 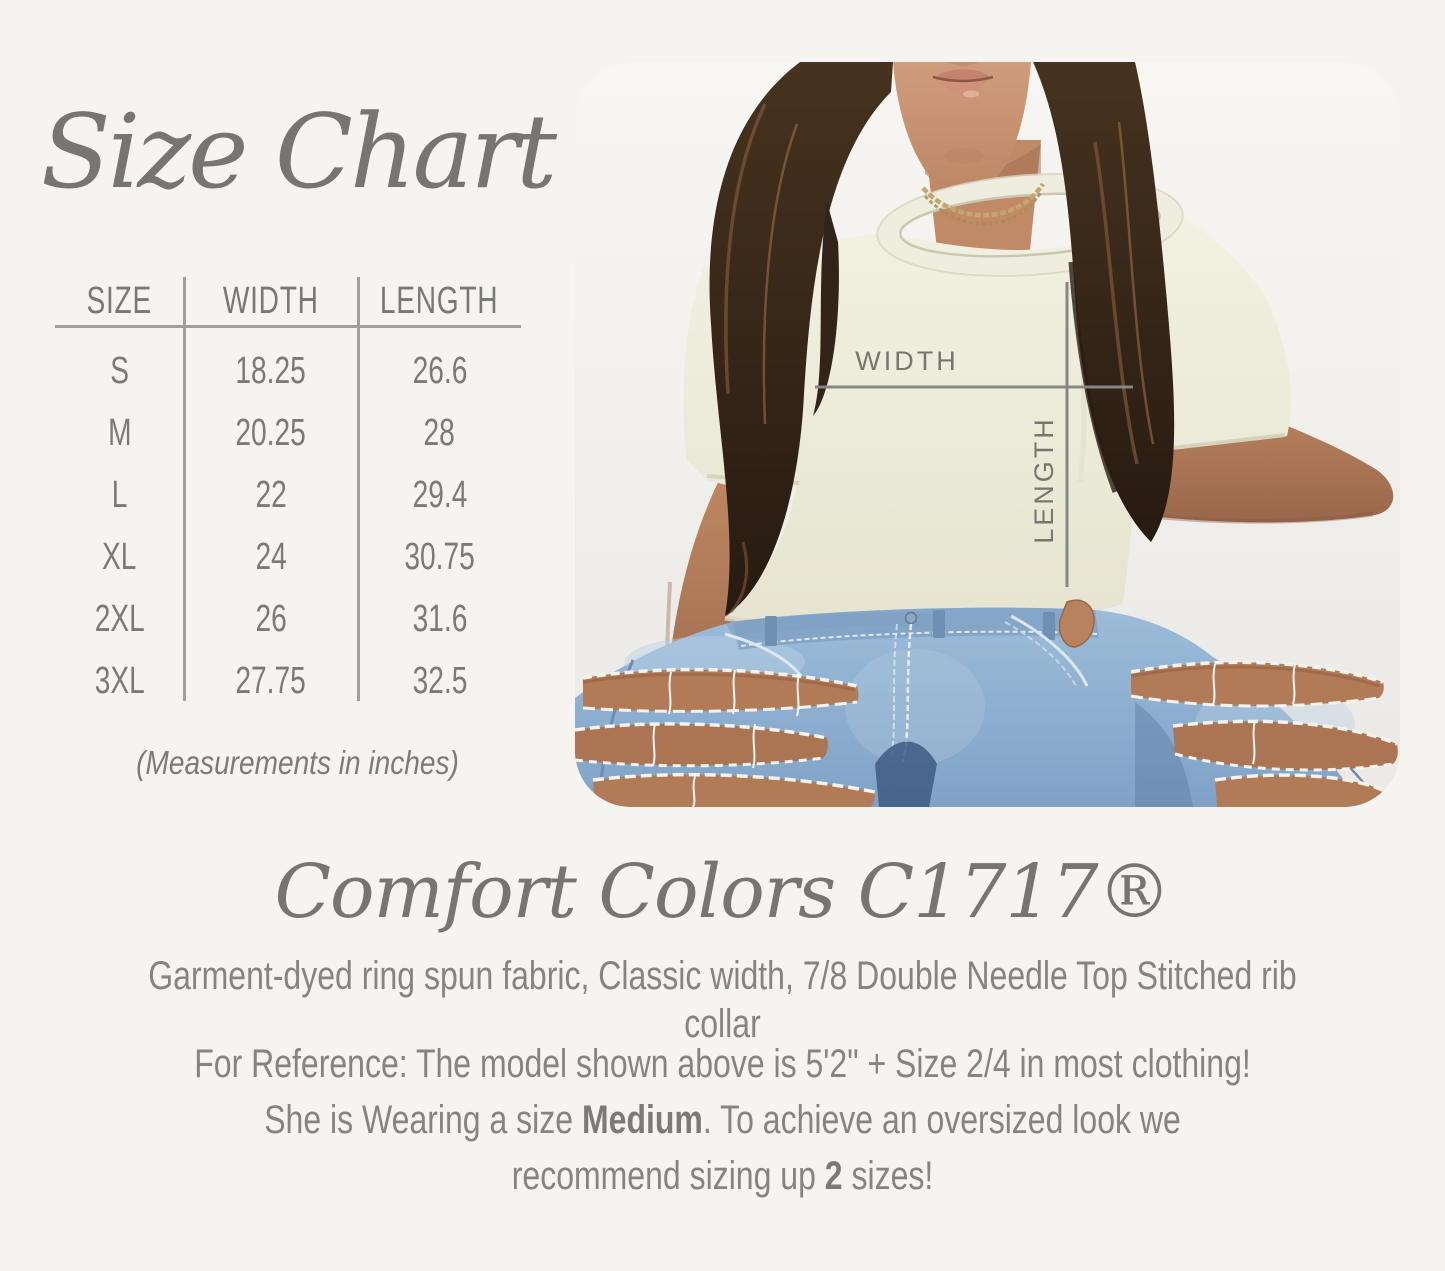 I want to click on cell-size: XL, so click(x=119, y=556).